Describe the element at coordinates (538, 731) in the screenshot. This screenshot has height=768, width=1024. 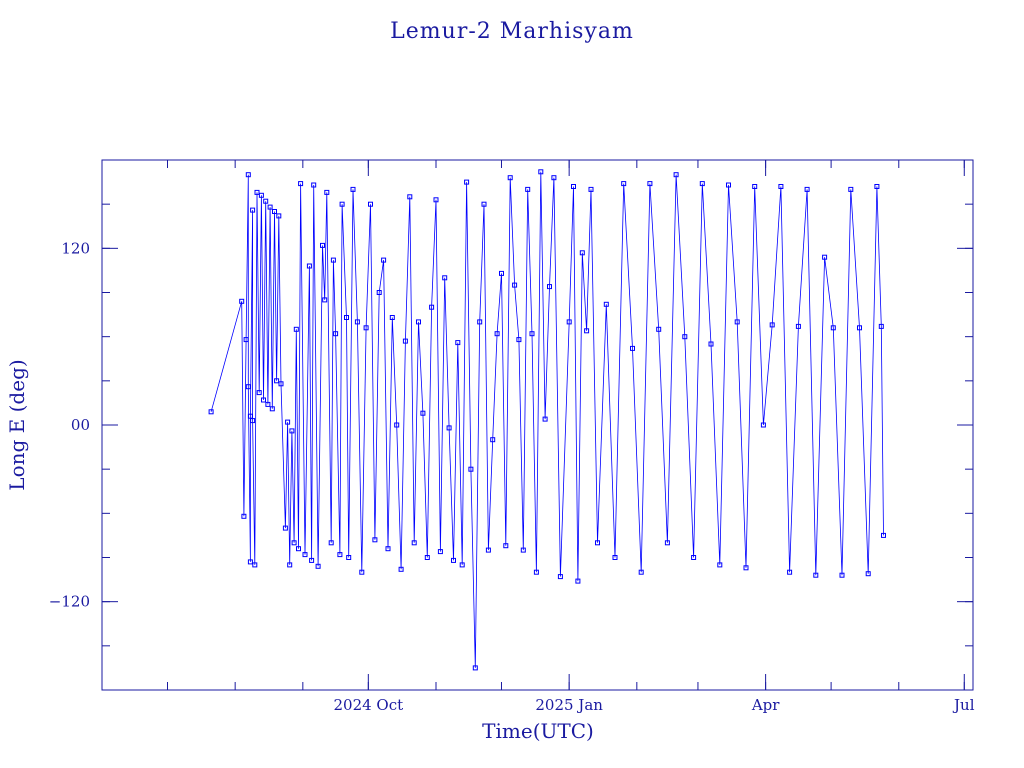
I see `x-axis-label: Time(UTC)` at that location.